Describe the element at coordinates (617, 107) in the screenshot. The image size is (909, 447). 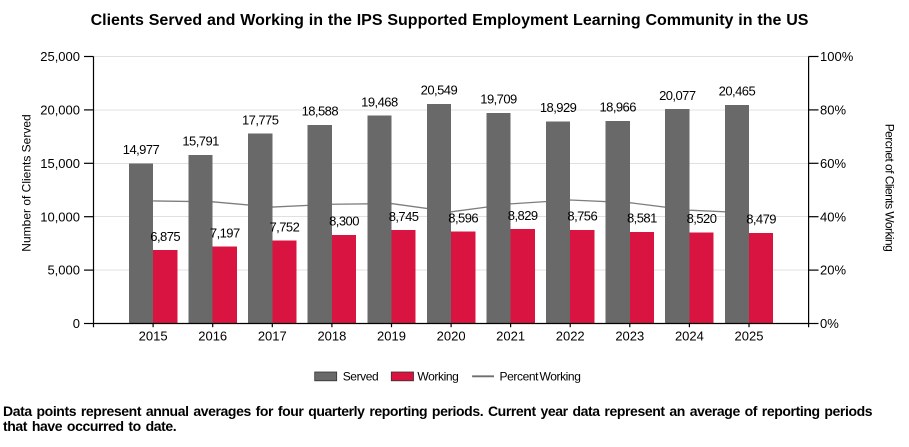
I see `svg-text: 18,966` at that location.